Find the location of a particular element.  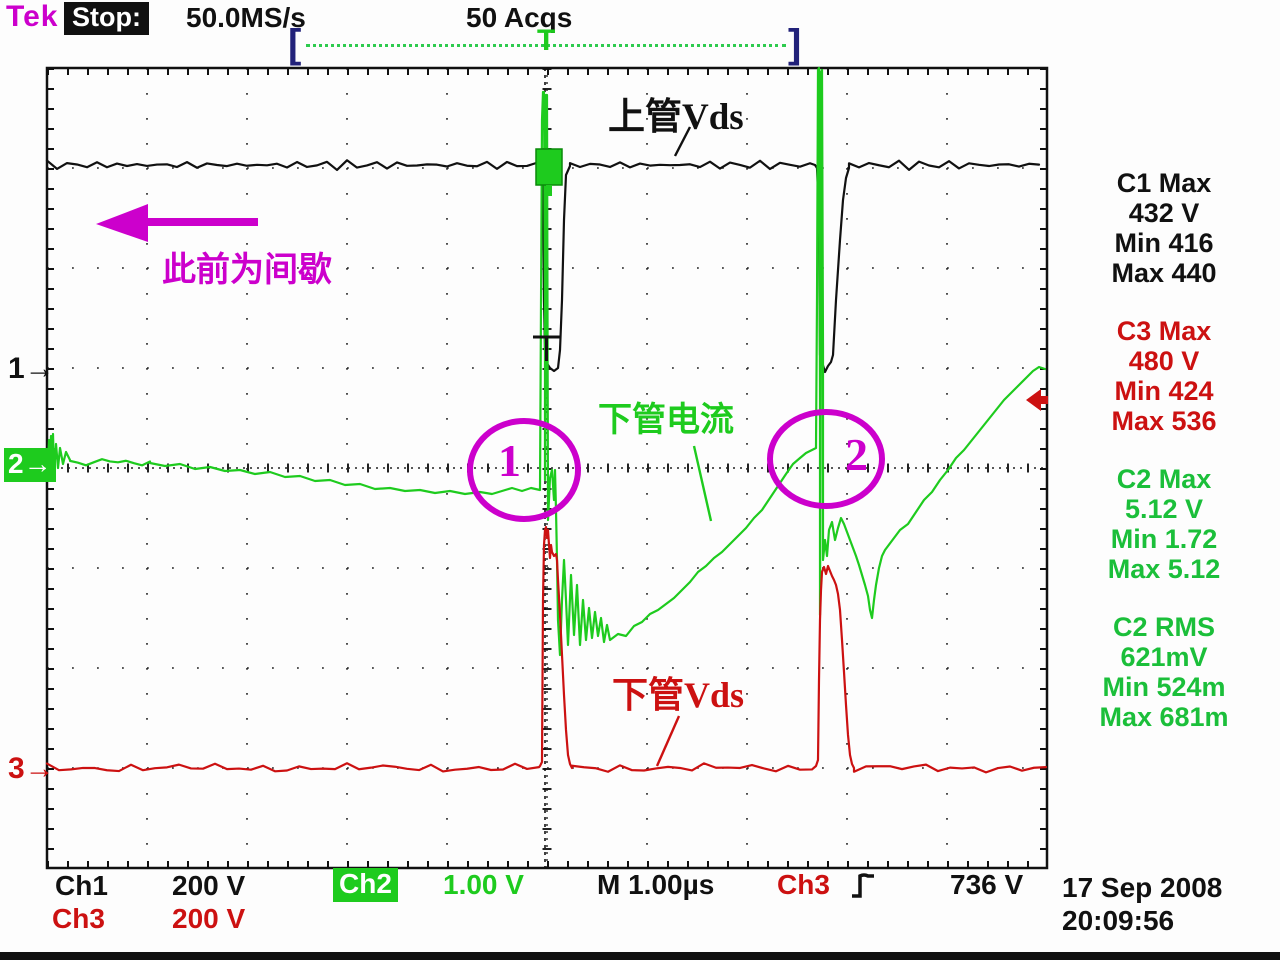

window-dotted-line is located at coordinates (546, 45).